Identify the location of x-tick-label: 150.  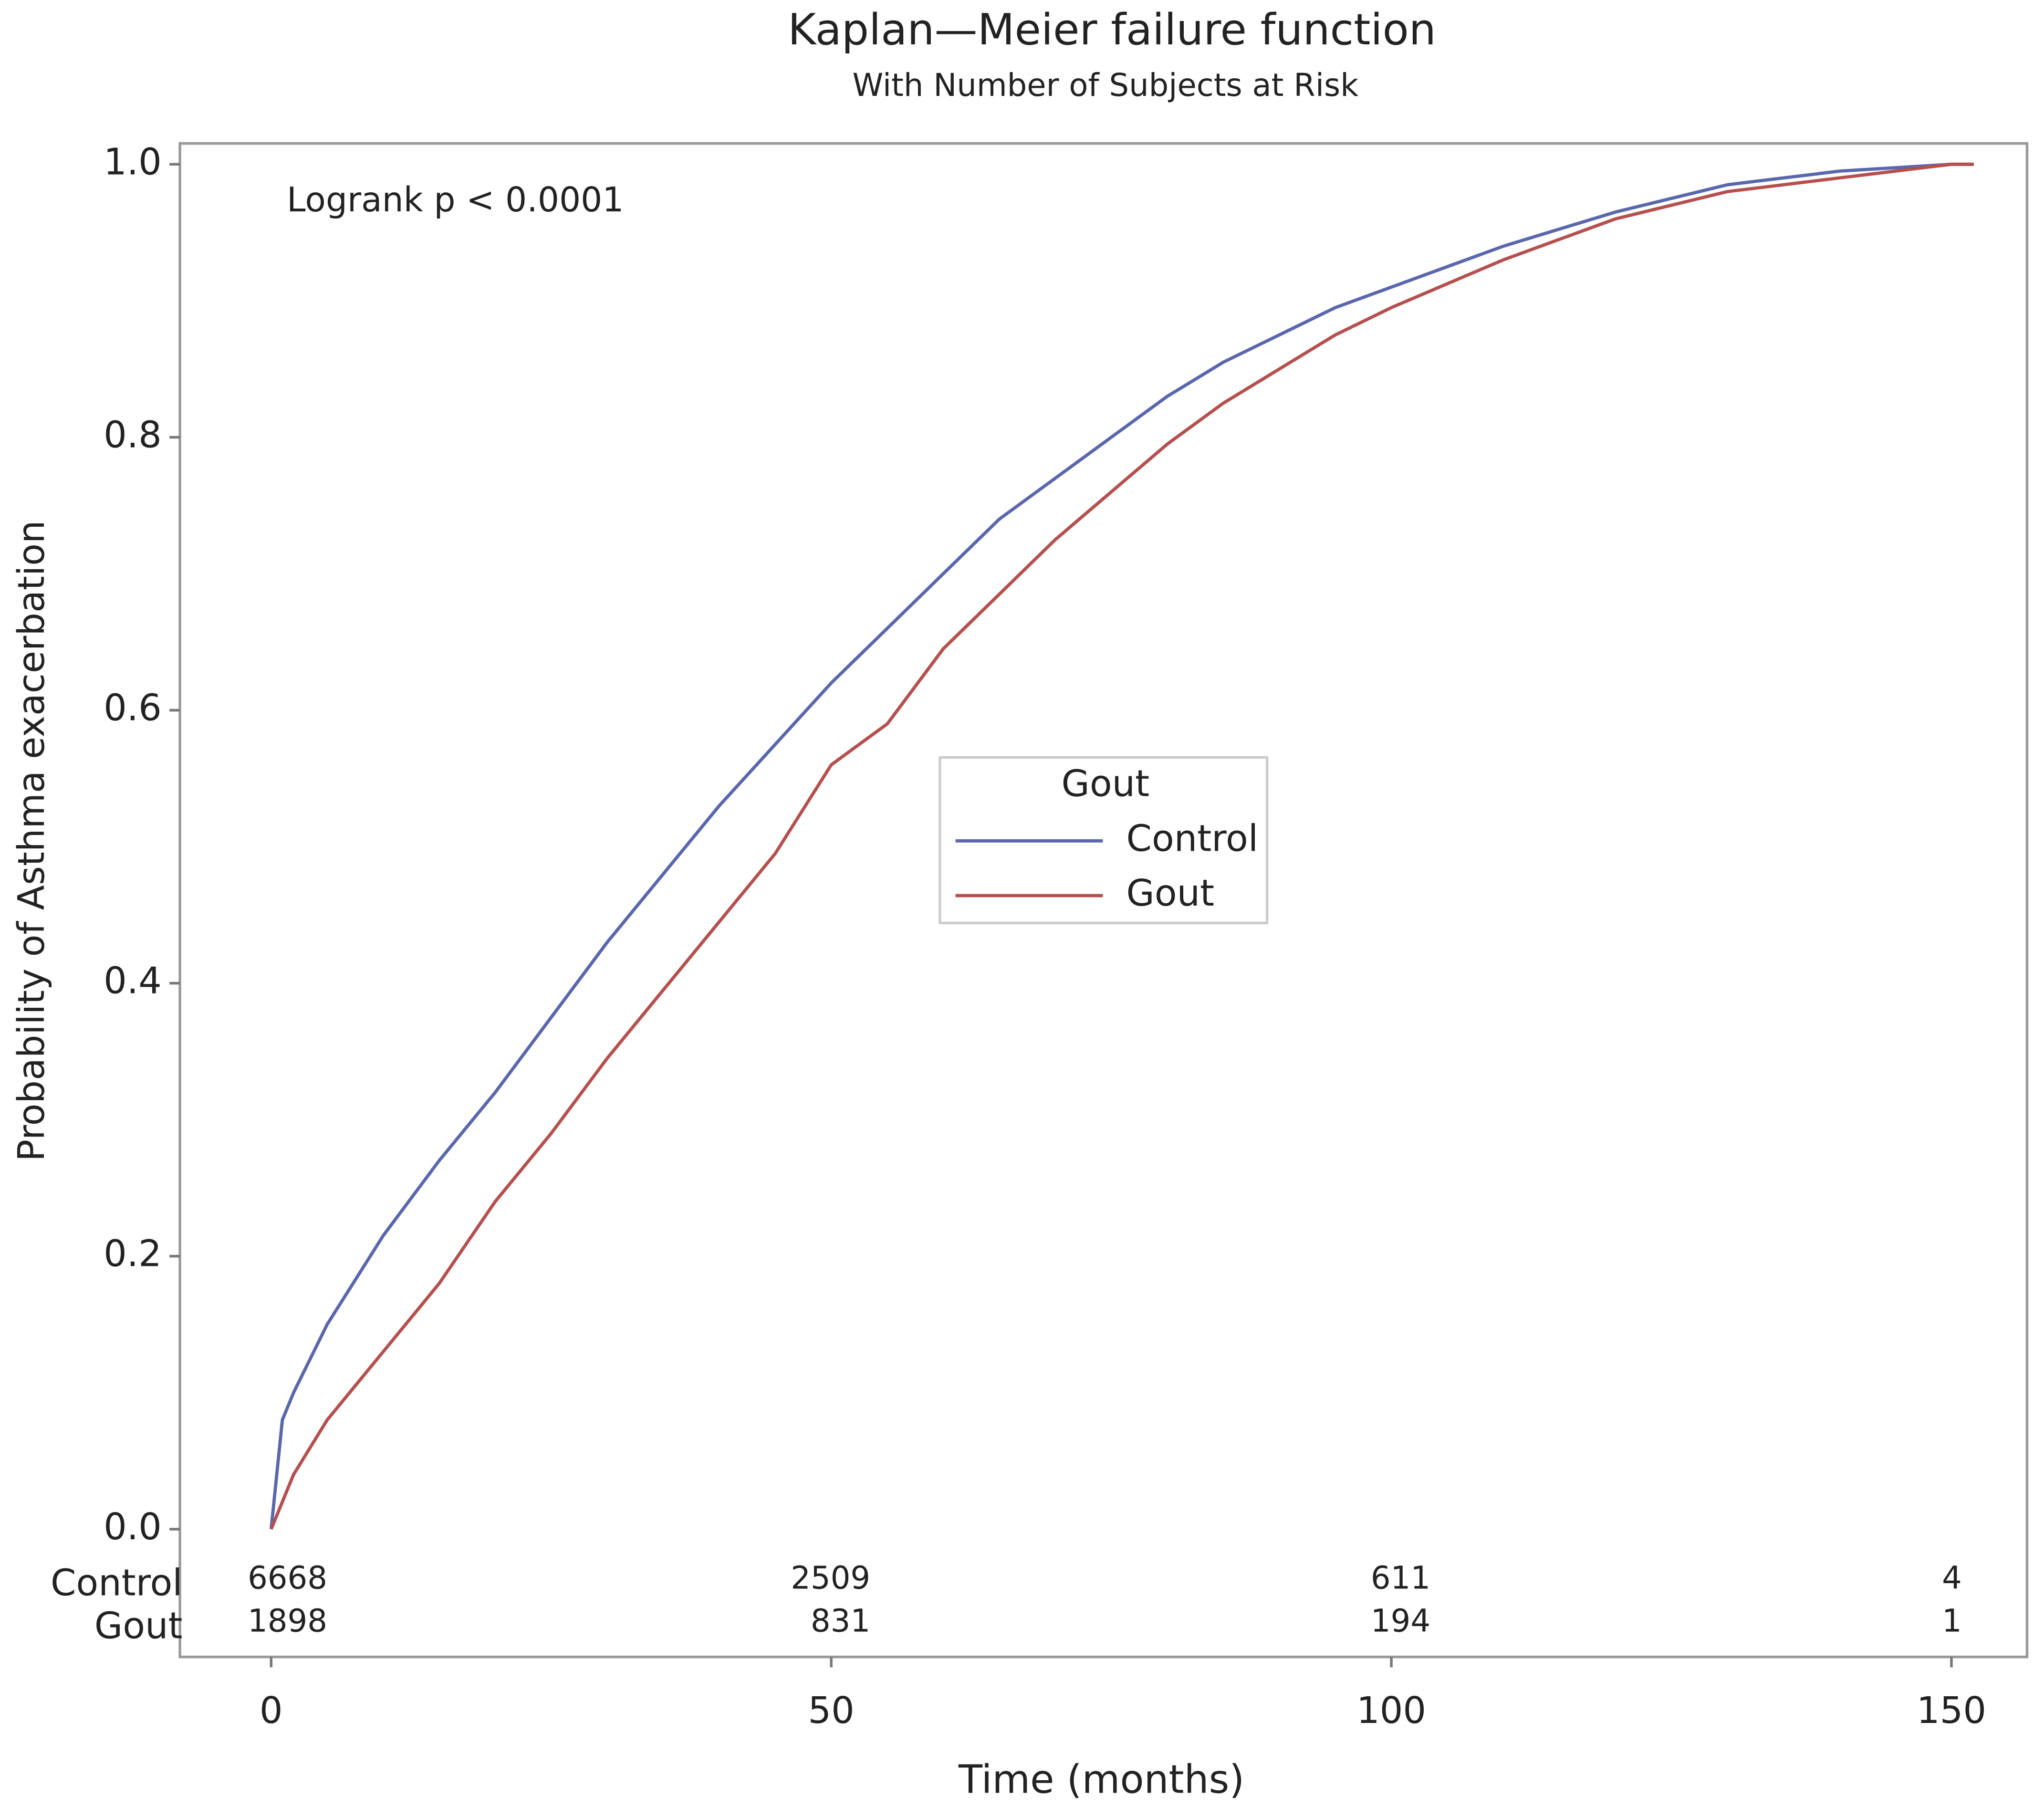
(1951, 1711).